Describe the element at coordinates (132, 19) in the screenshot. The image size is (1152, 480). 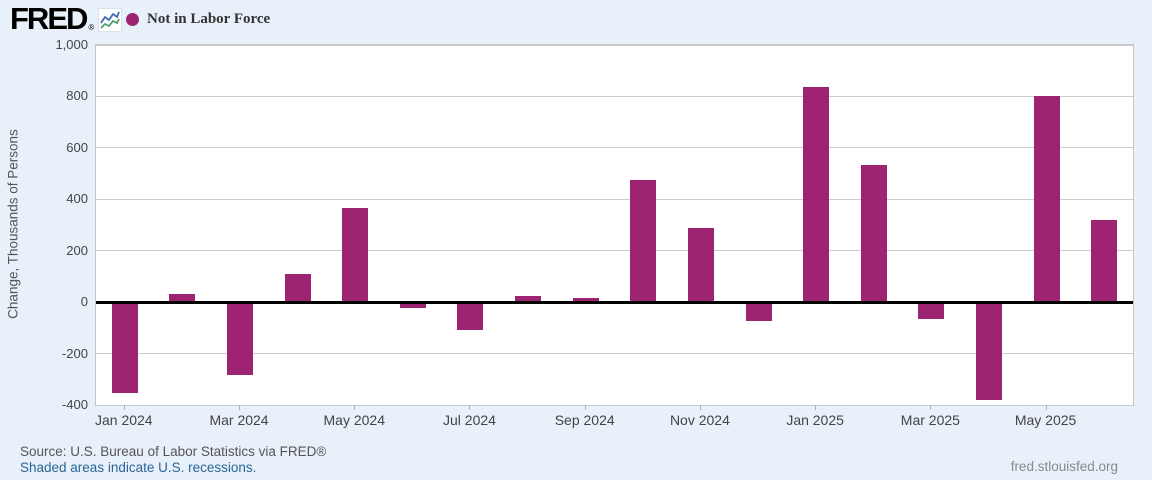
I see `series-color-dot-icon` at that location.